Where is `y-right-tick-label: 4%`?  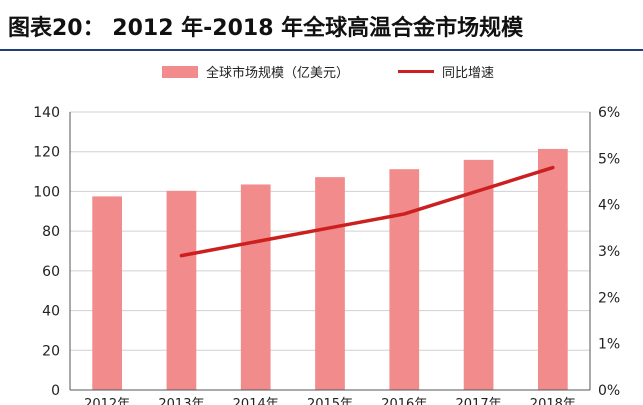 y-right-tick-label: 4% is located at coordinates (609, 206).